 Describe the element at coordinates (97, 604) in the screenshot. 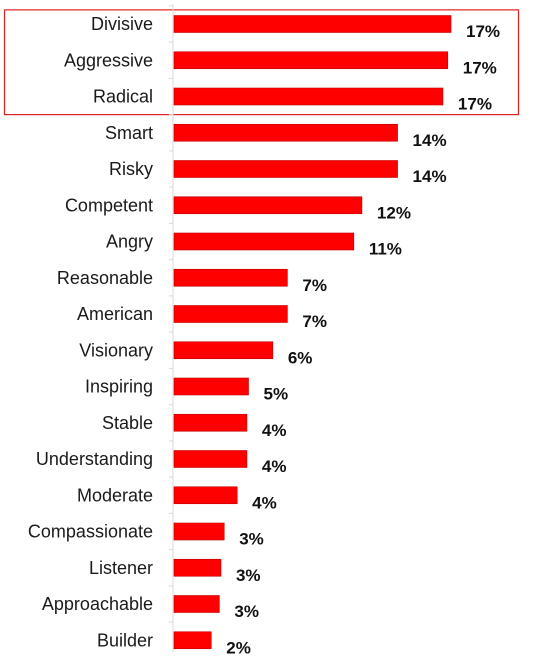

I see `category-label-approachable: Approachable` at that location.